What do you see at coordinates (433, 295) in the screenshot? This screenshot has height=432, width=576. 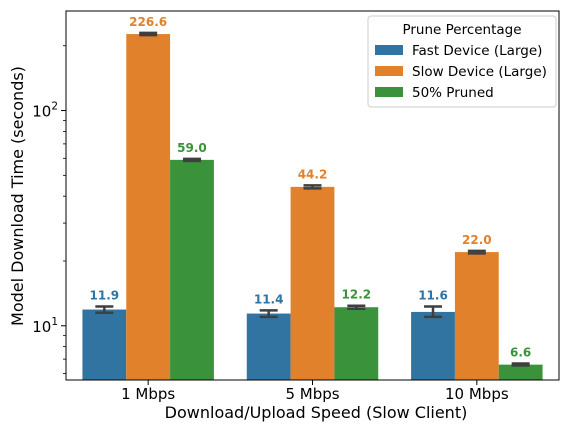 I see `data-label: 11.6` at bounding box center [433, 295].